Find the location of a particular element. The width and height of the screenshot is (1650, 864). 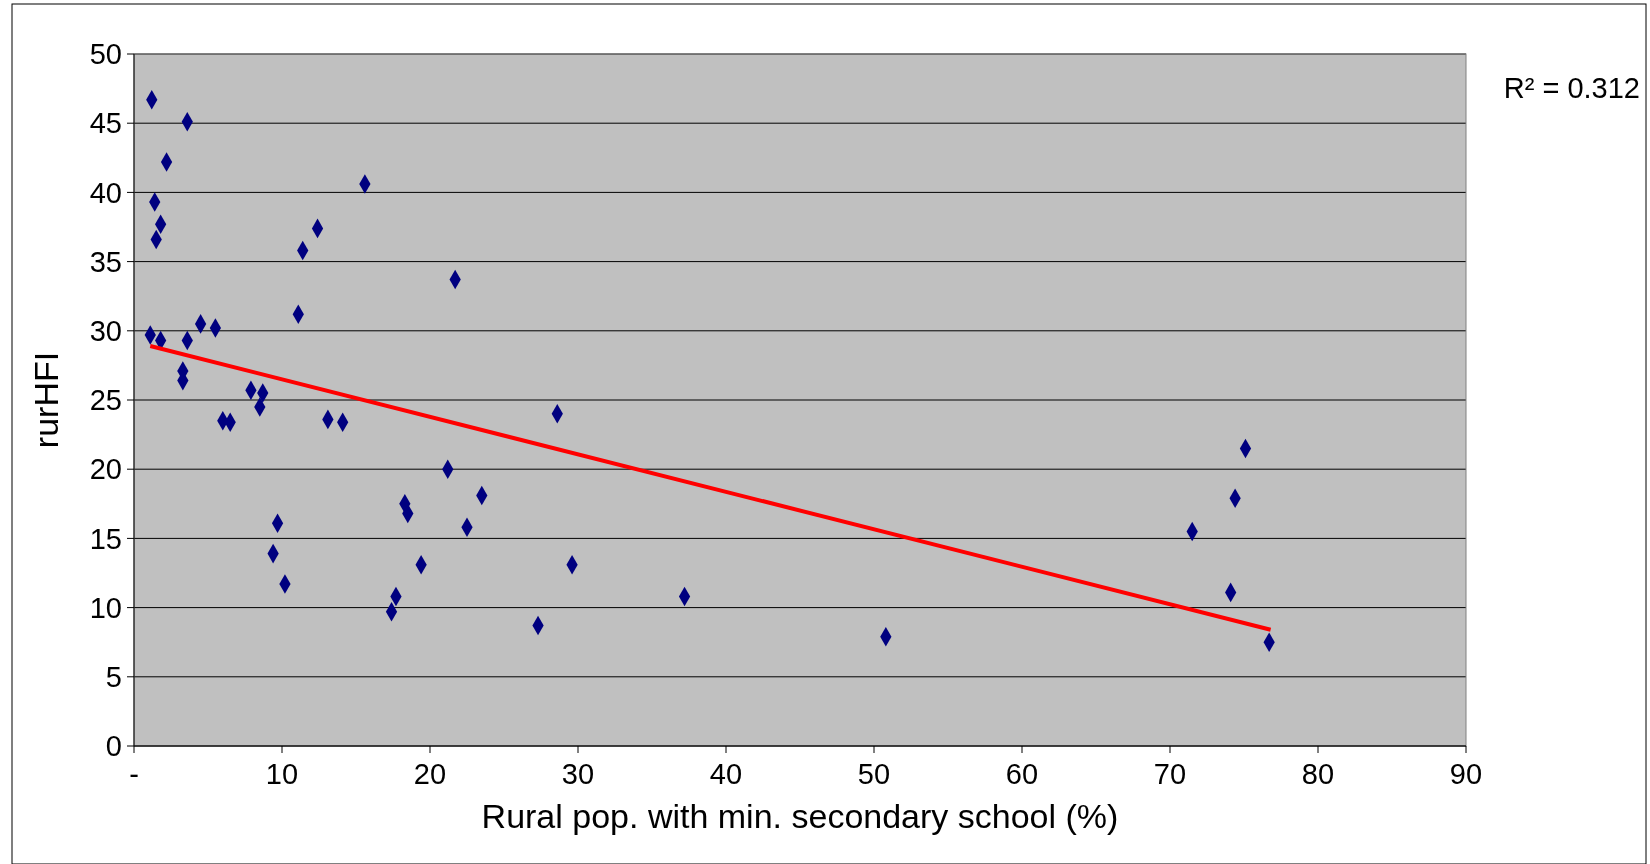

y-axis-title: rurHFI is located at coordinates (46, 400).